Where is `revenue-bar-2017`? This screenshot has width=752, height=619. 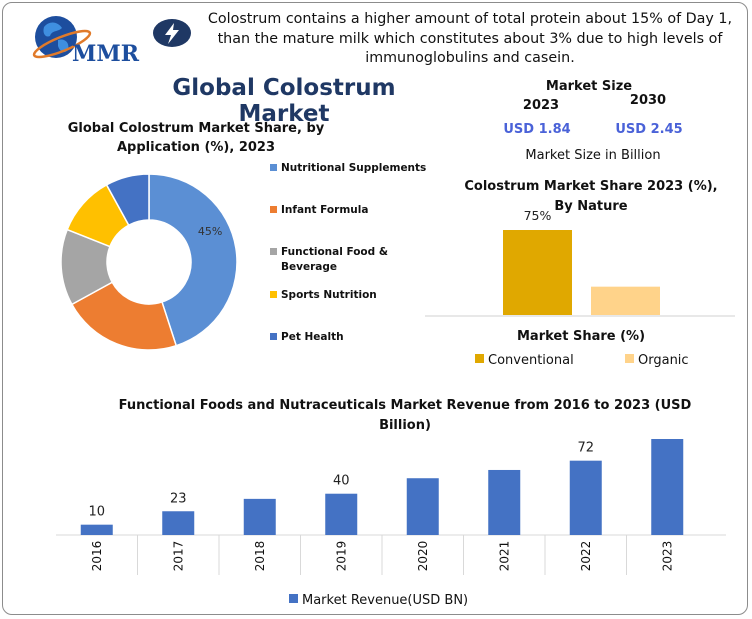 revenue-bar-2017 is located at coordinates (178, 523).